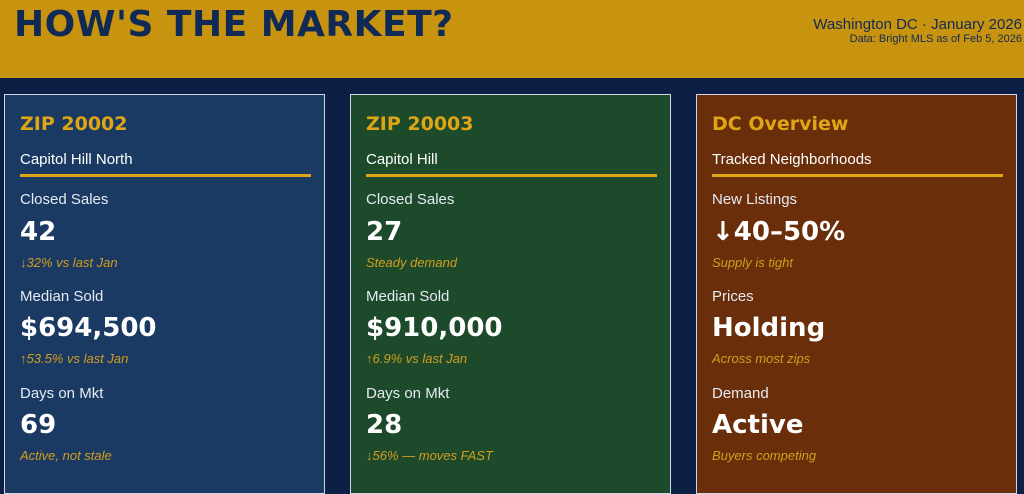 Image resolution: width=1024 pixels, height=494 pixels. Describe the element at coordinates (420, 124) in the screenshot. I see `card-title: ZIP 20003` at that location.